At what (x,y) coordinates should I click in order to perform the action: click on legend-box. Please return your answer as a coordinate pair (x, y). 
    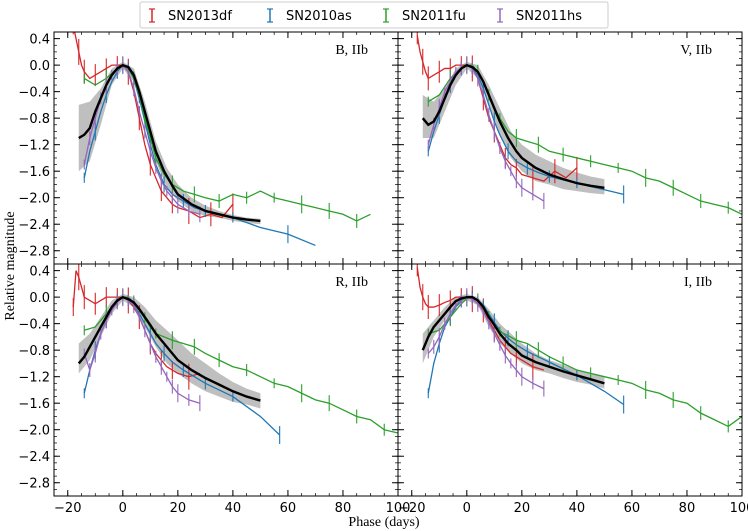
    Looking at the image, I should click on (374, 15).